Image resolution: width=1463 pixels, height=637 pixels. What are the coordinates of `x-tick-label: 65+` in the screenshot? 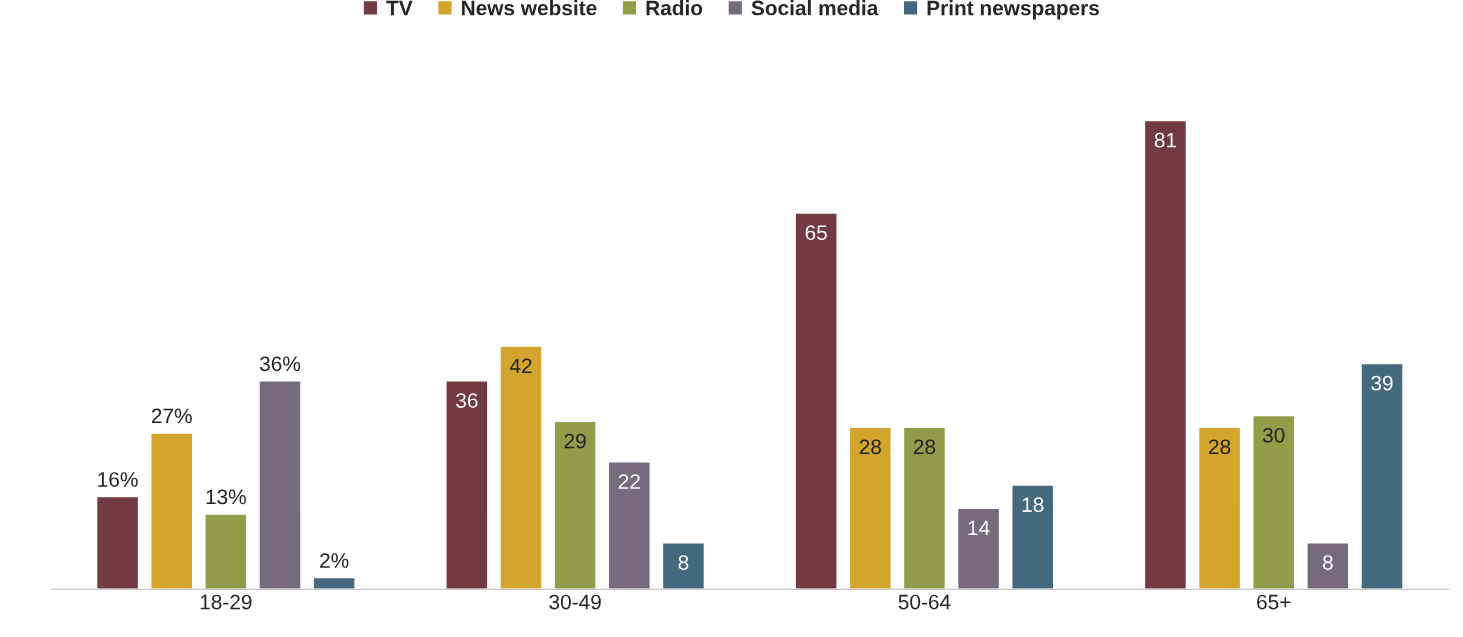 It's located at (1274, 602).